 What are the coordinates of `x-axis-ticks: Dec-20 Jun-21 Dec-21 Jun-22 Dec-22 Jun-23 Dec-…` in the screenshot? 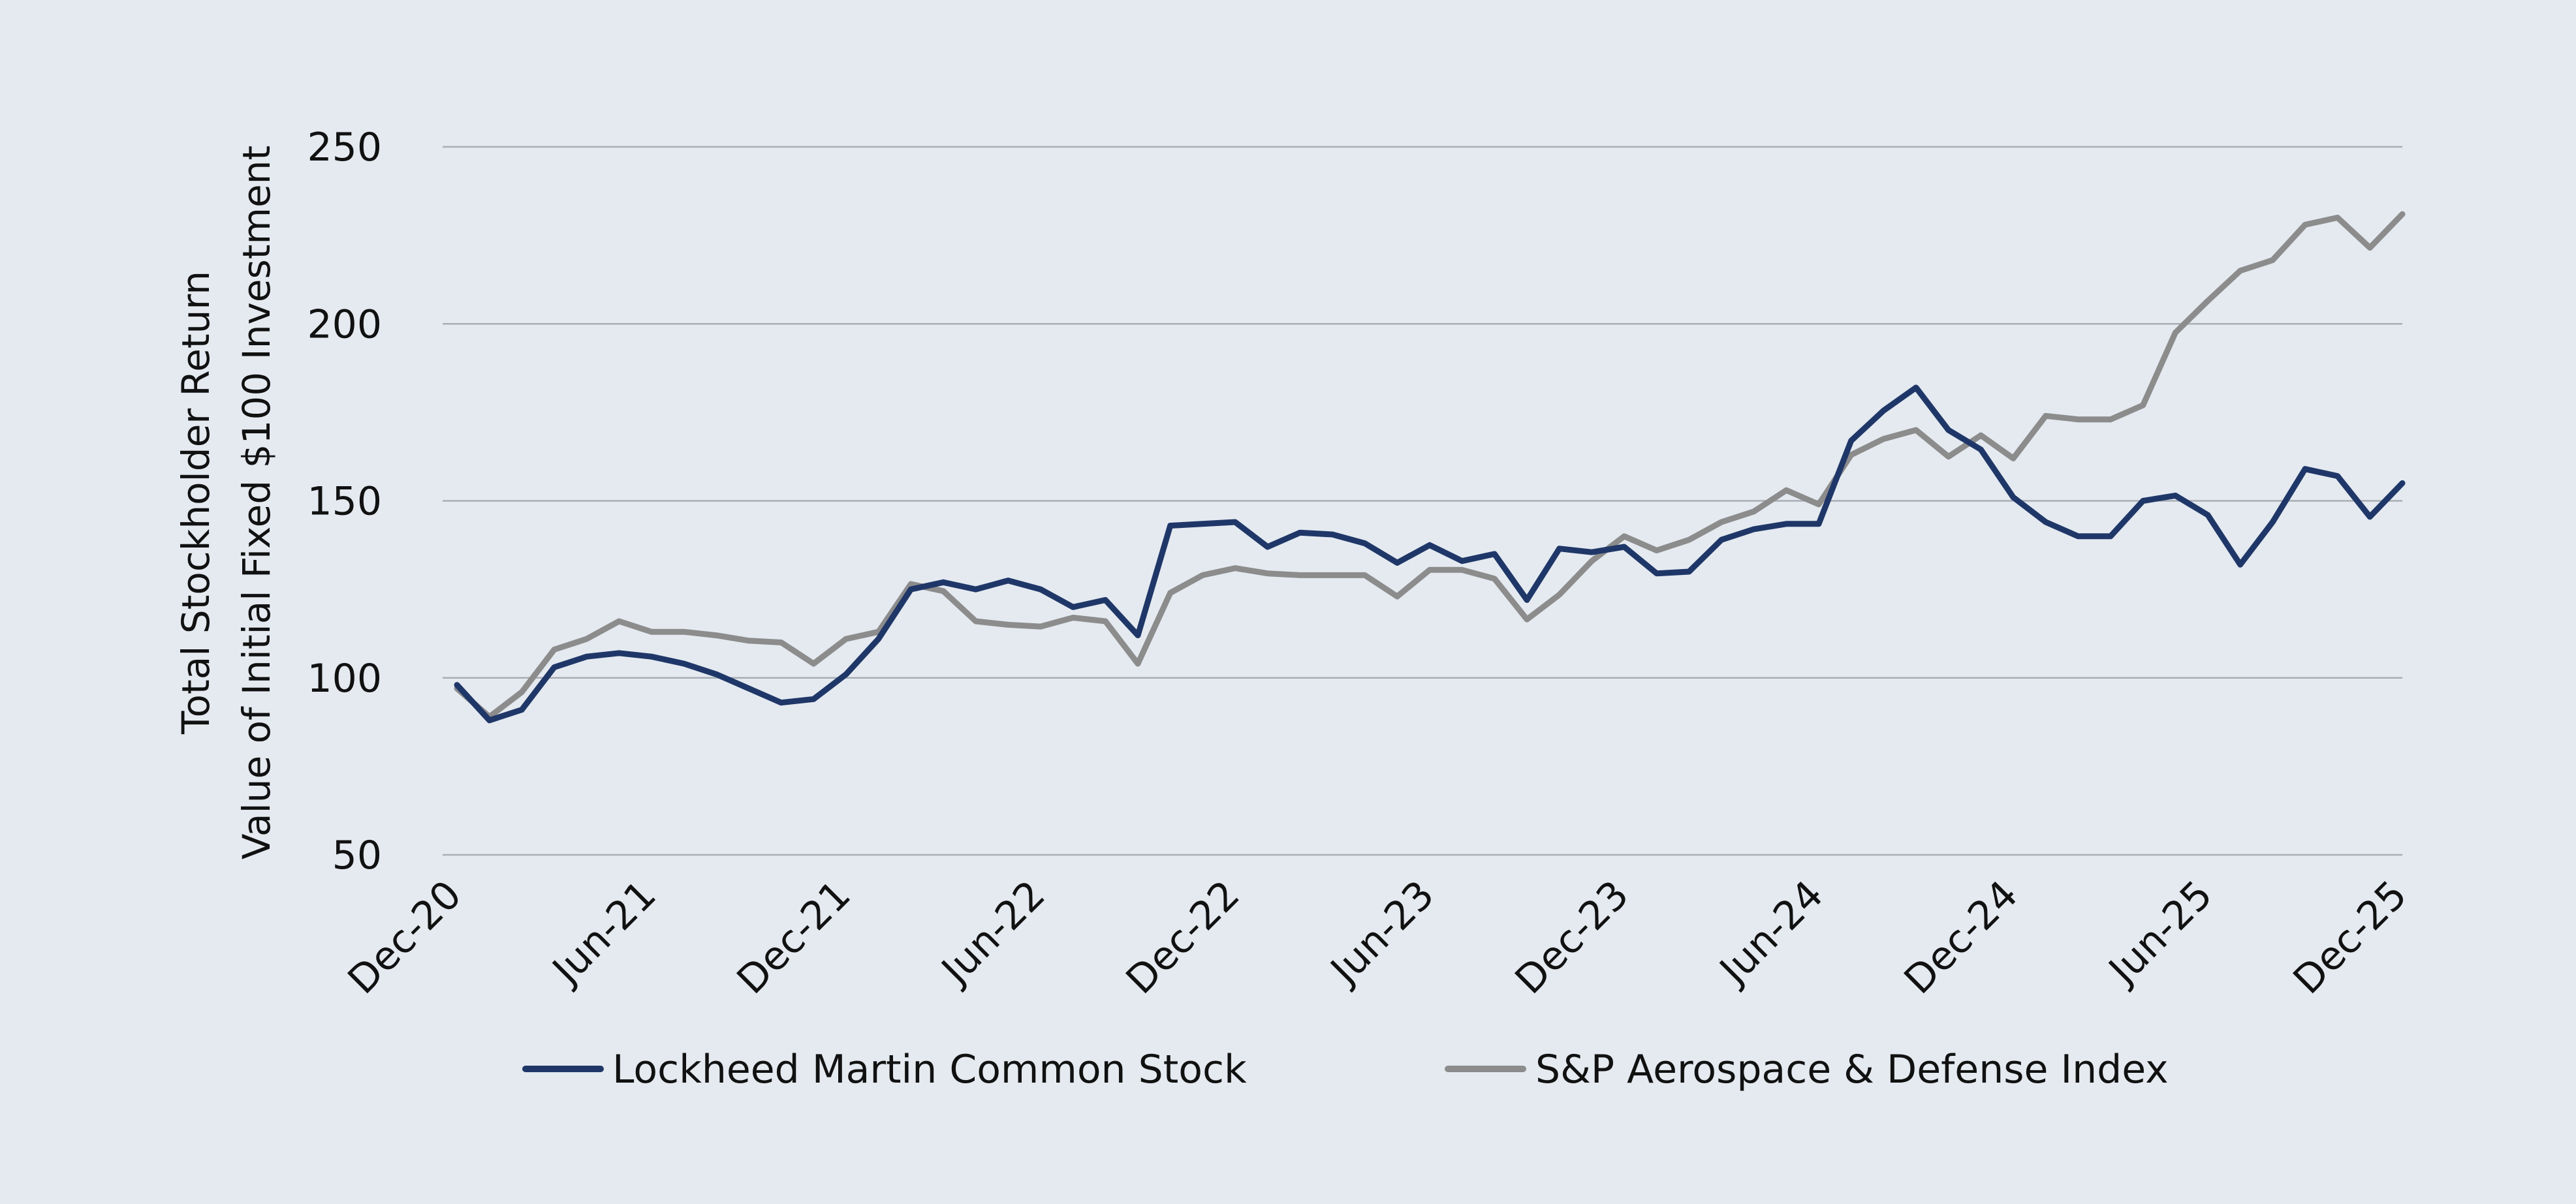 It's located at (1377, 937).